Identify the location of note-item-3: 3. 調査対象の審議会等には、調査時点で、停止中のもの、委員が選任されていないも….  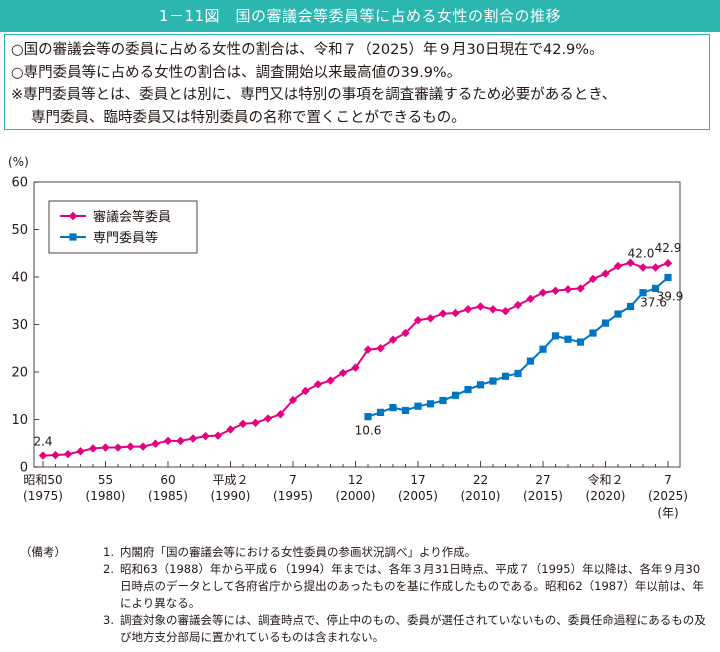
(365, 629).